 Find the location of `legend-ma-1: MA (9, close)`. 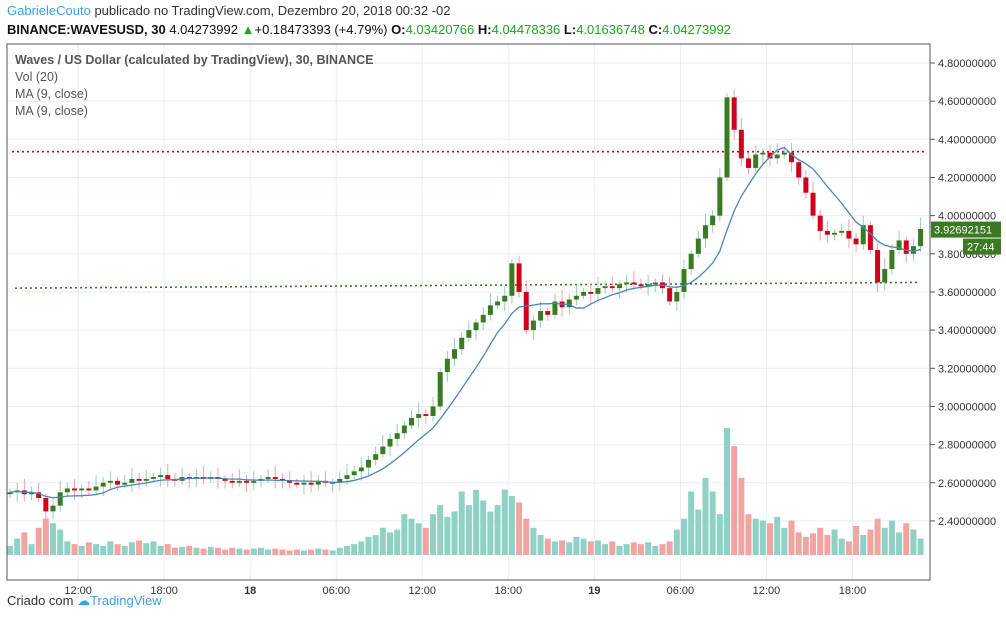

legend-ma-1: MA (9, close) is located at coordinates (51, 94).